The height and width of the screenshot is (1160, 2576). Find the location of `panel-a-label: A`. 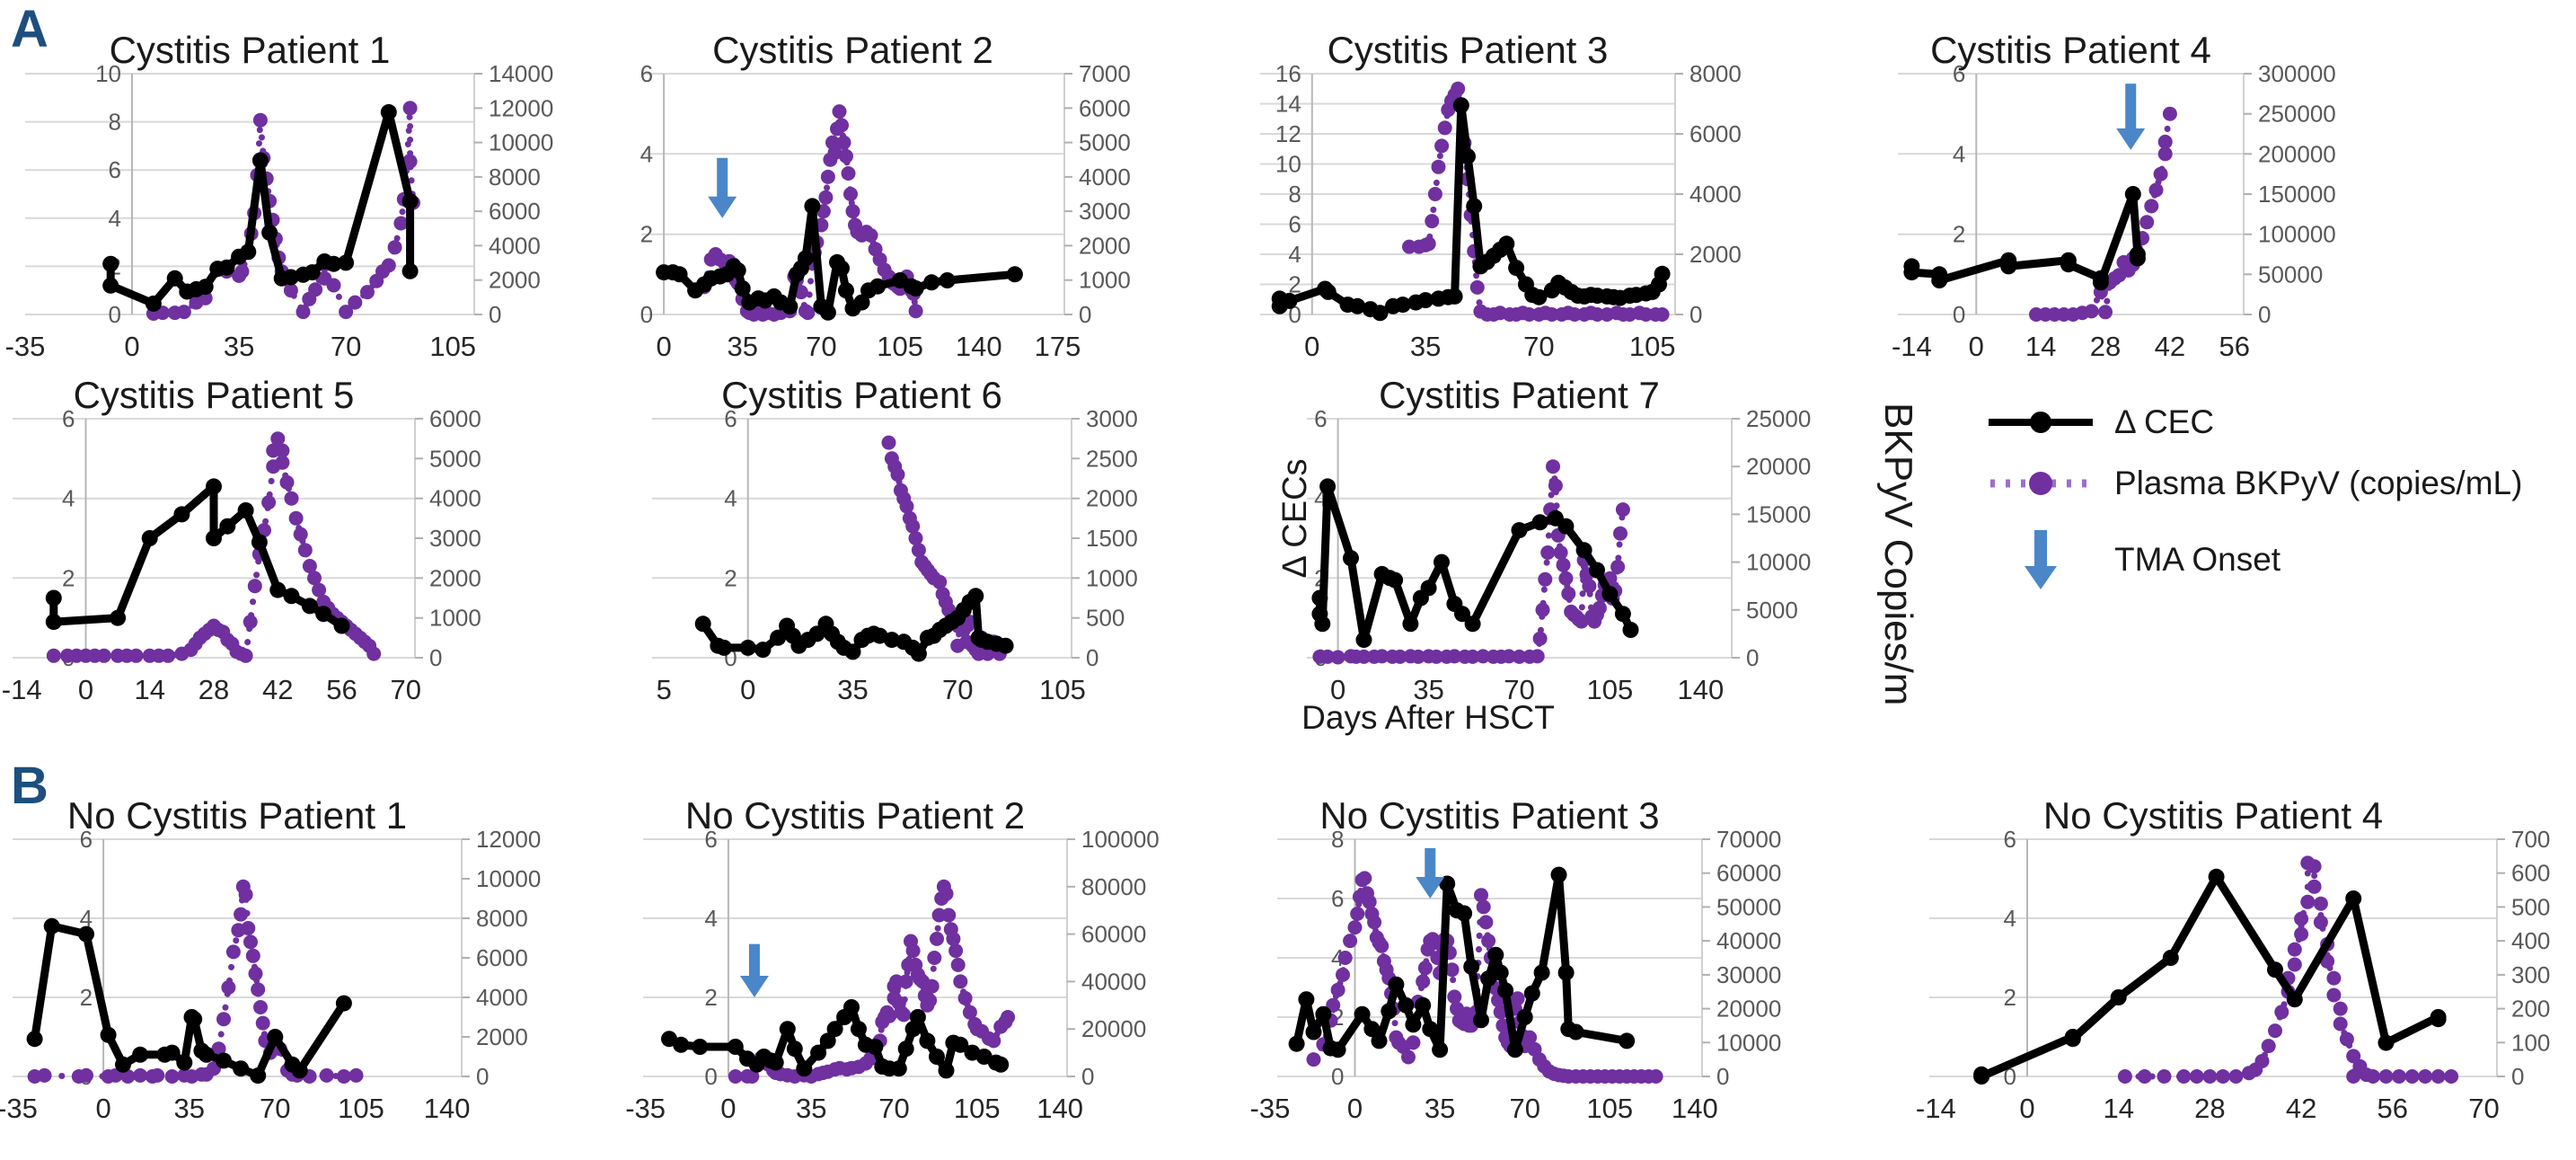

panel-a-label: A is located at coordinates (30, 29).